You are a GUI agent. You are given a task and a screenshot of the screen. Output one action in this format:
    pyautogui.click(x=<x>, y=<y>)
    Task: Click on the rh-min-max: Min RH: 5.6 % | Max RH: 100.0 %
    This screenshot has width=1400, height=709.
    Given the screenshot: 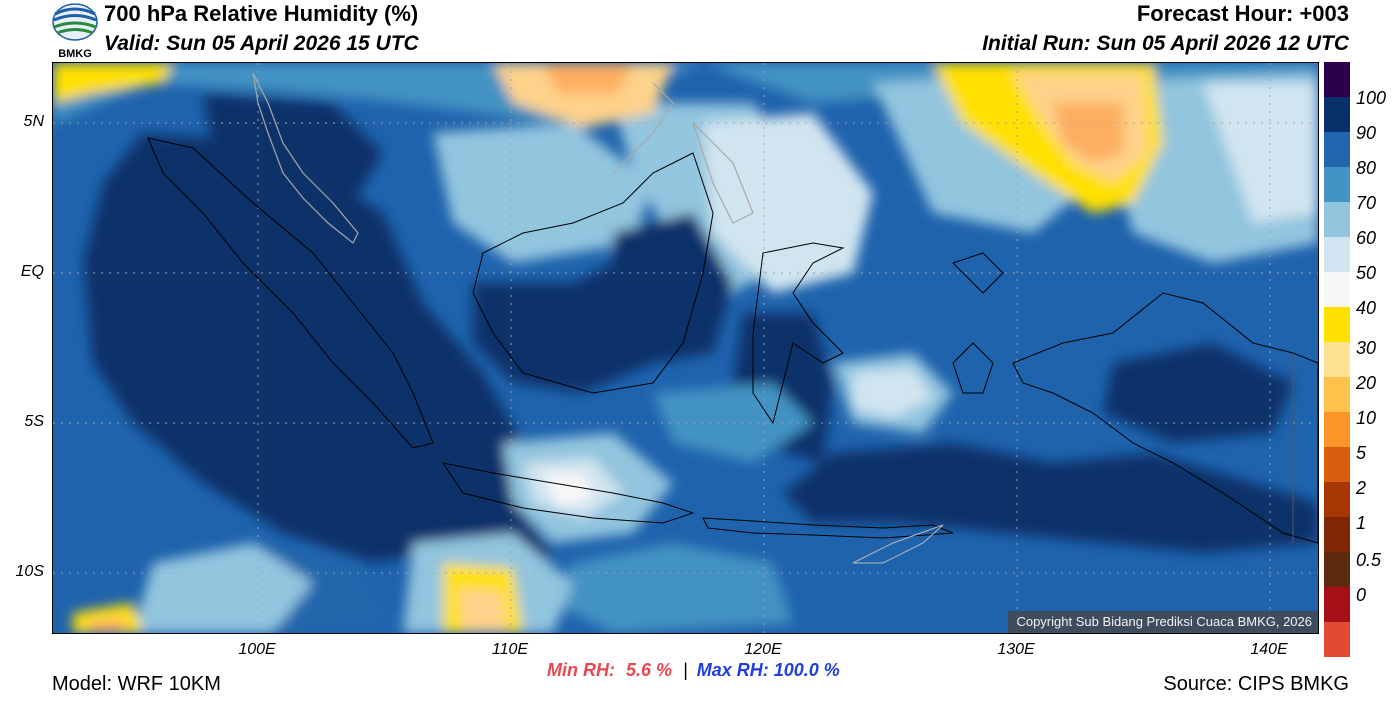 What is the action you would take?
    pyautogui.click(x=693, y=670)
    